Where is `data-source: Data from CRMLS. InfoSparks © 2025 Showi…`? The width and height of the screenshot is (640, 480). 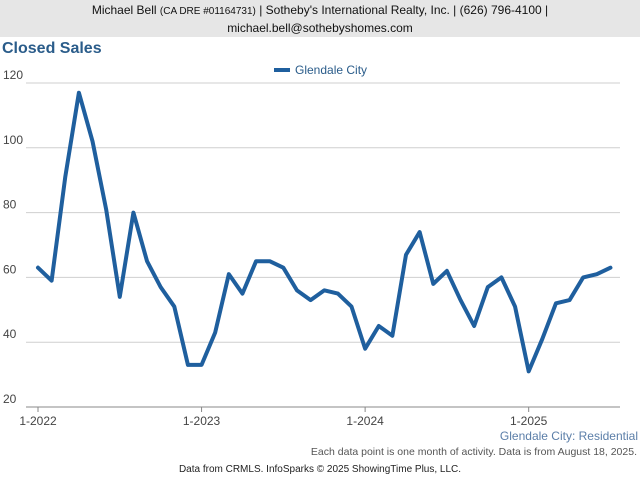 data-source: Data from CRMLS. InfoSparks © 2025 Showi… is located at coordinates (320, 469).